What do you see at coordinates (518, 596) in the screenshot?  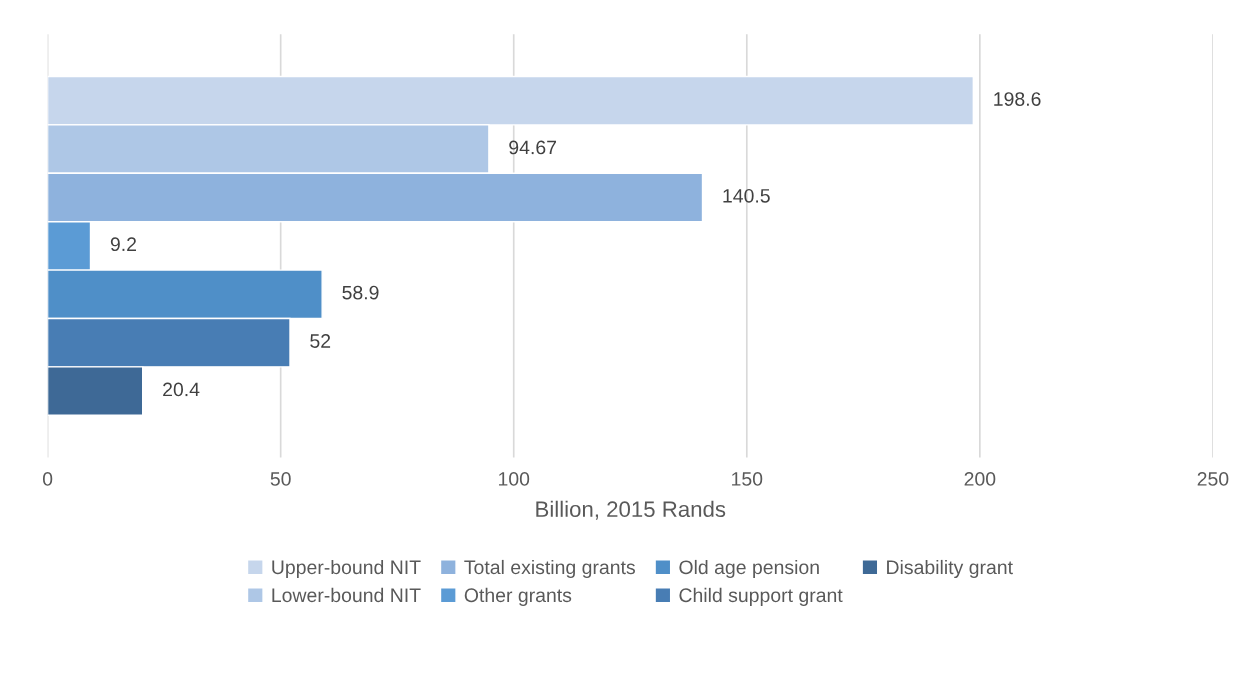 I see `legend-label: Other grants` at bounding box center [518, 596].